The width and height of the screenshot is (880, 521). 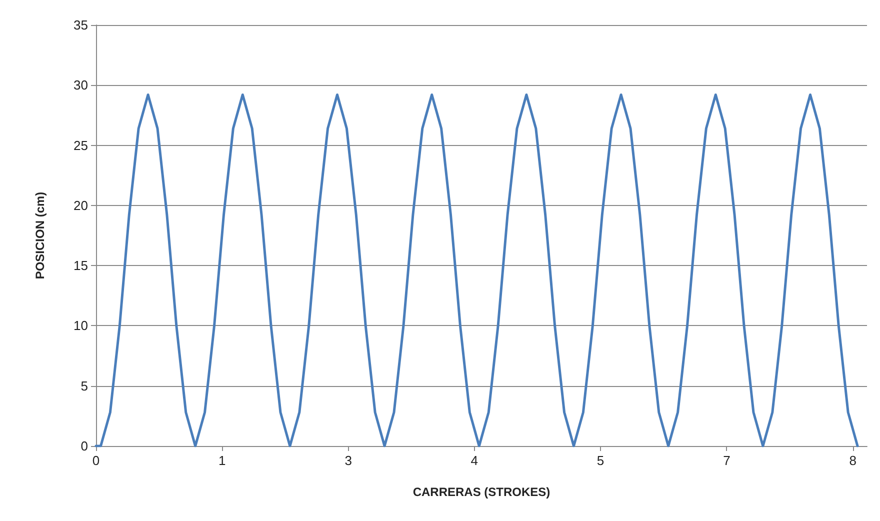 I want to click on x-tick-label: 3, so click(x=348, y=460).